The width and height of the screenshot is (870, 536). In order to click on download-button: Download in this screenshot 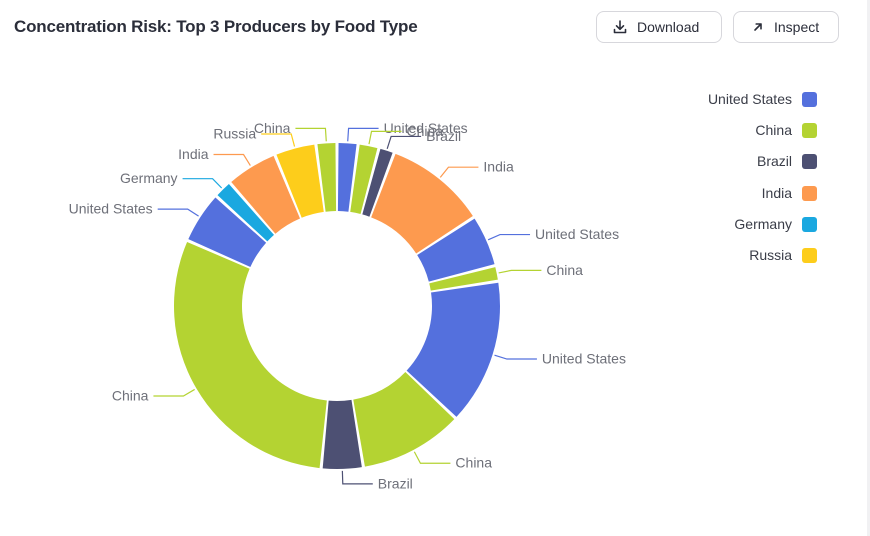, I will do `click(659, 27)`.